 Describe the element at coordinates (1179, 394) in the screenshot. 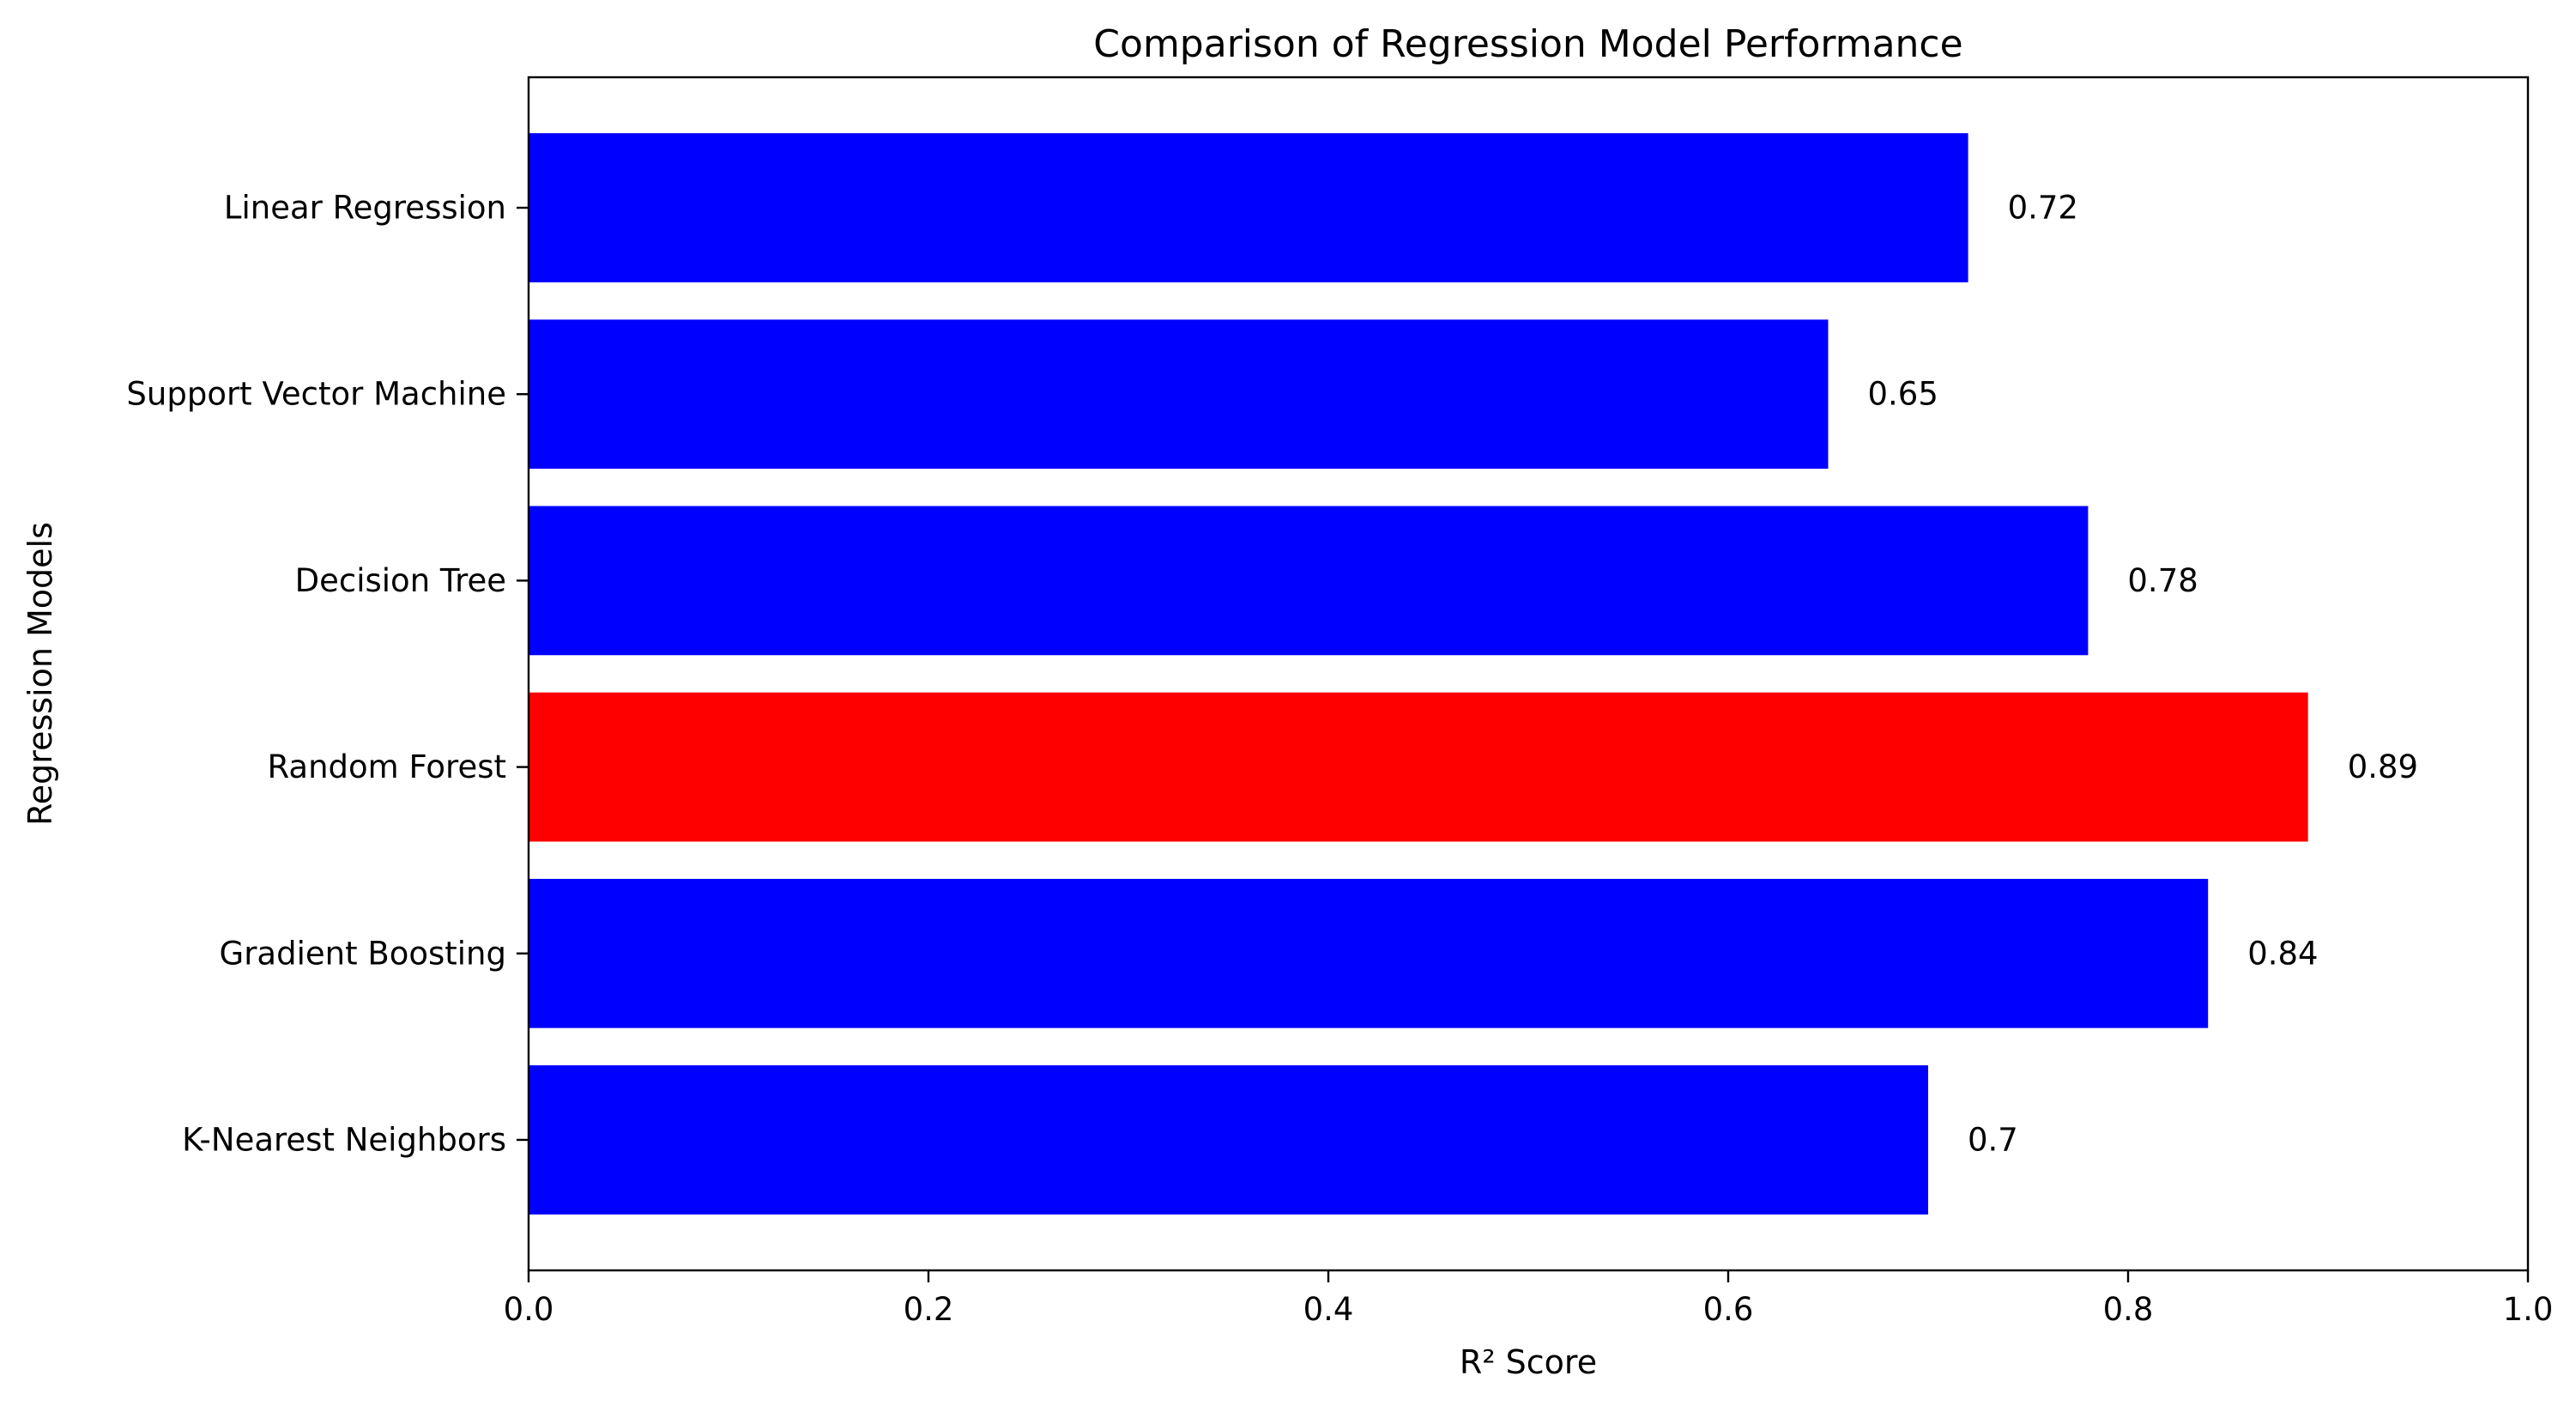

I see `bar-support-vector-machine` at that location.